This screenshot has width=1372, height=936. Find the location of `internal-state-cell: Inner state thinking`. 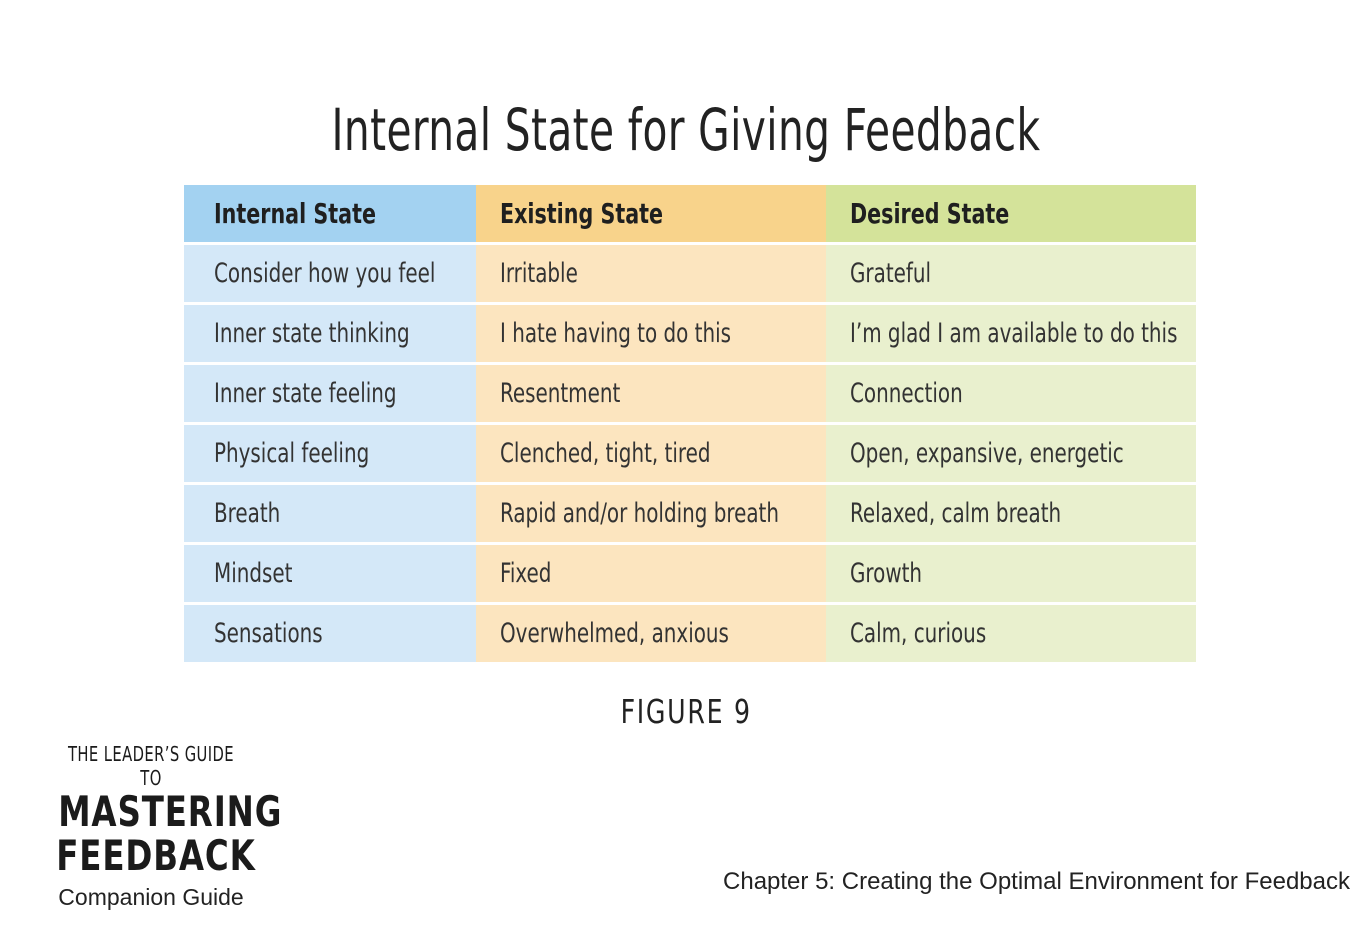

internal-state-cell: Inner state thinking is located at coordinates (330, 335).